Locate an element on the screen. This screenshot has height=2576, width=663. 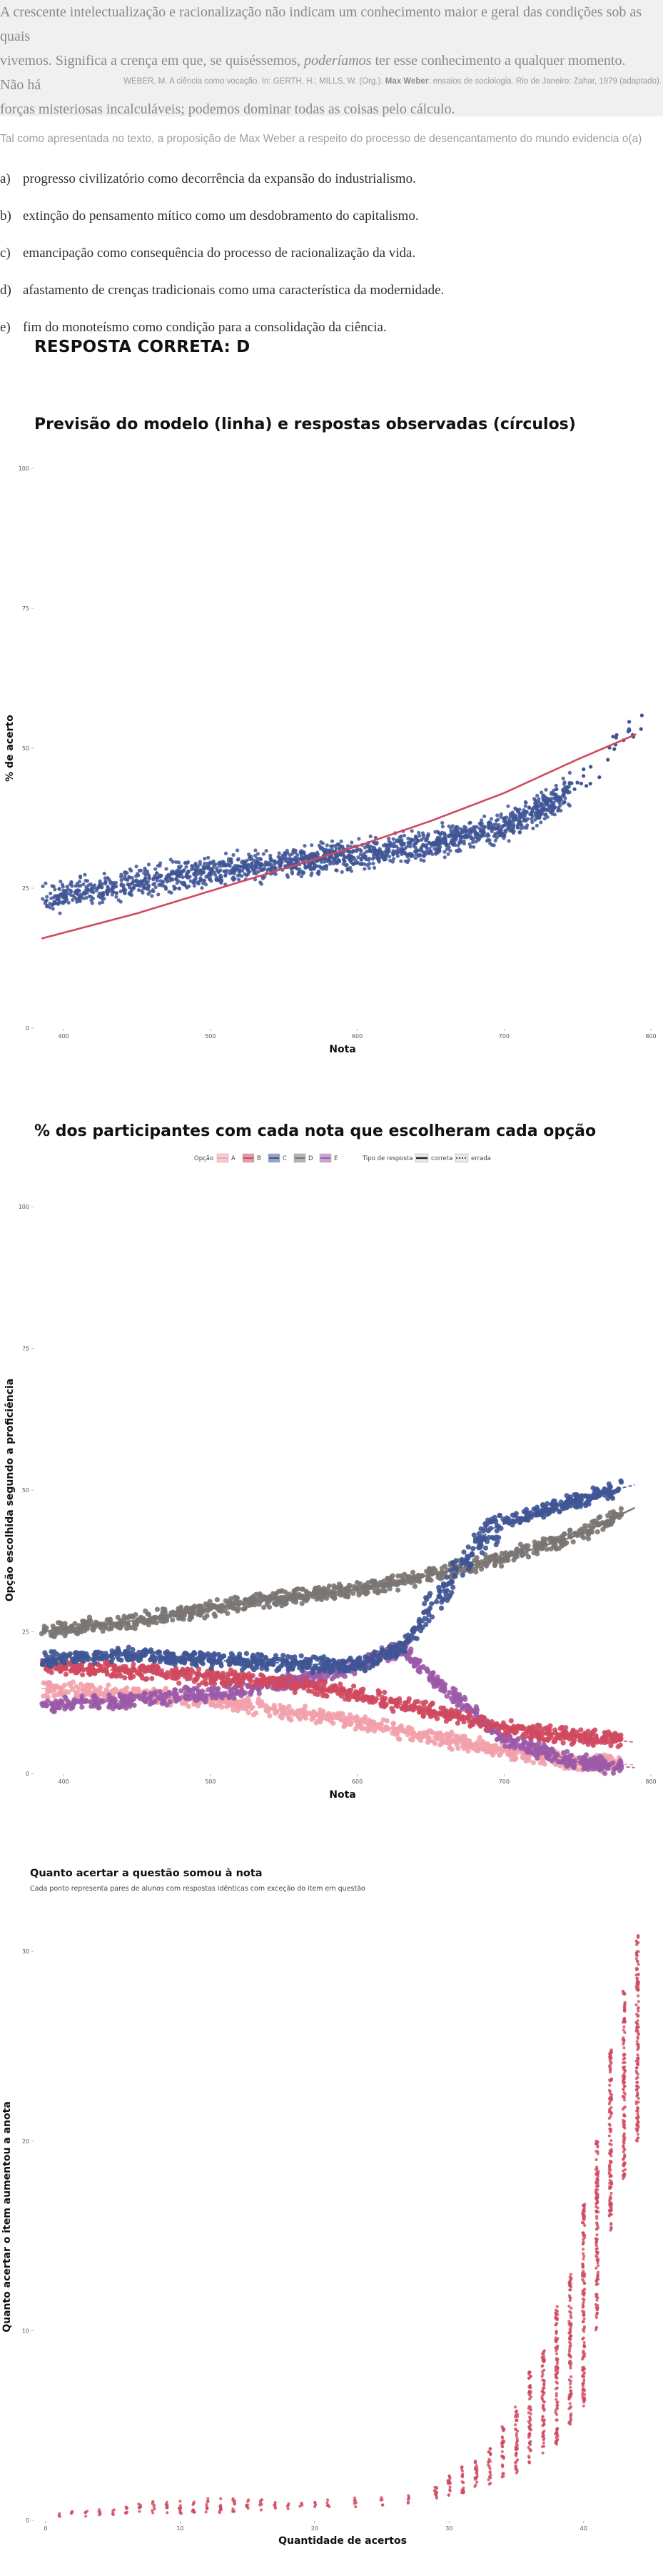
option-letter: c) is located at coordinates (5, 254).